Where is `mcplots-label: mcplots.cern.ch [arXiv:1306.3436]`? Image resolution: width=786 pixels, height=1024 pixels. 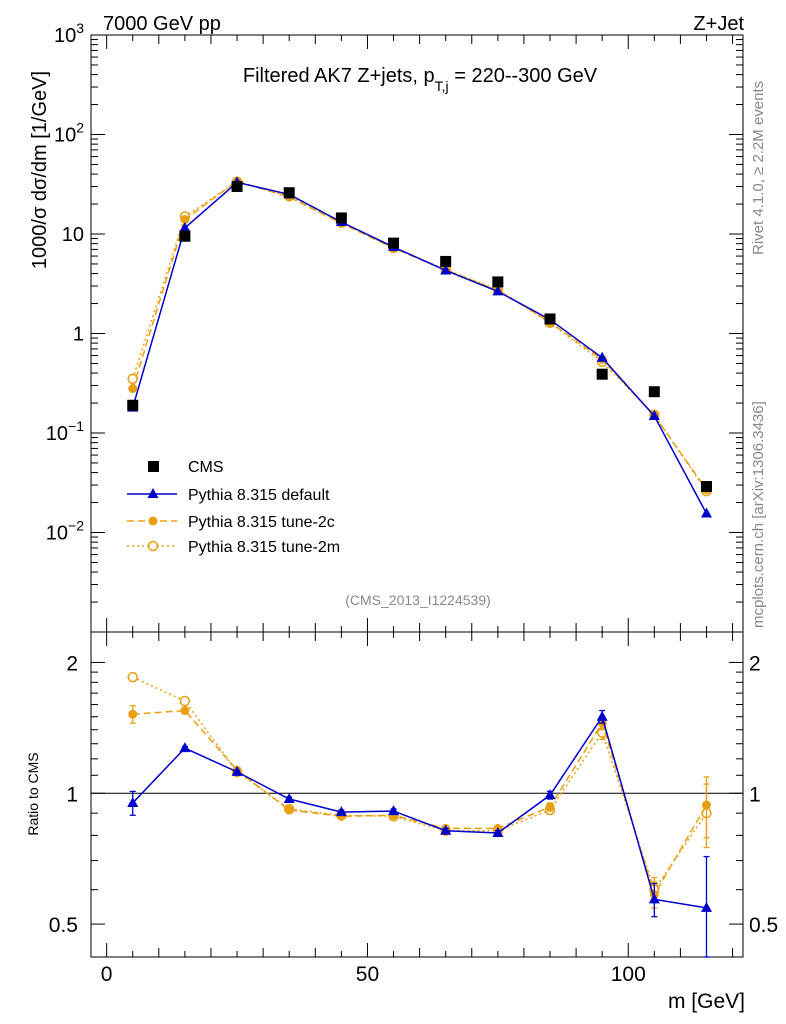
mcplots-label: mcplots.cern.ch [arXiv:1306.3436] is located at coordinates (758, 514).